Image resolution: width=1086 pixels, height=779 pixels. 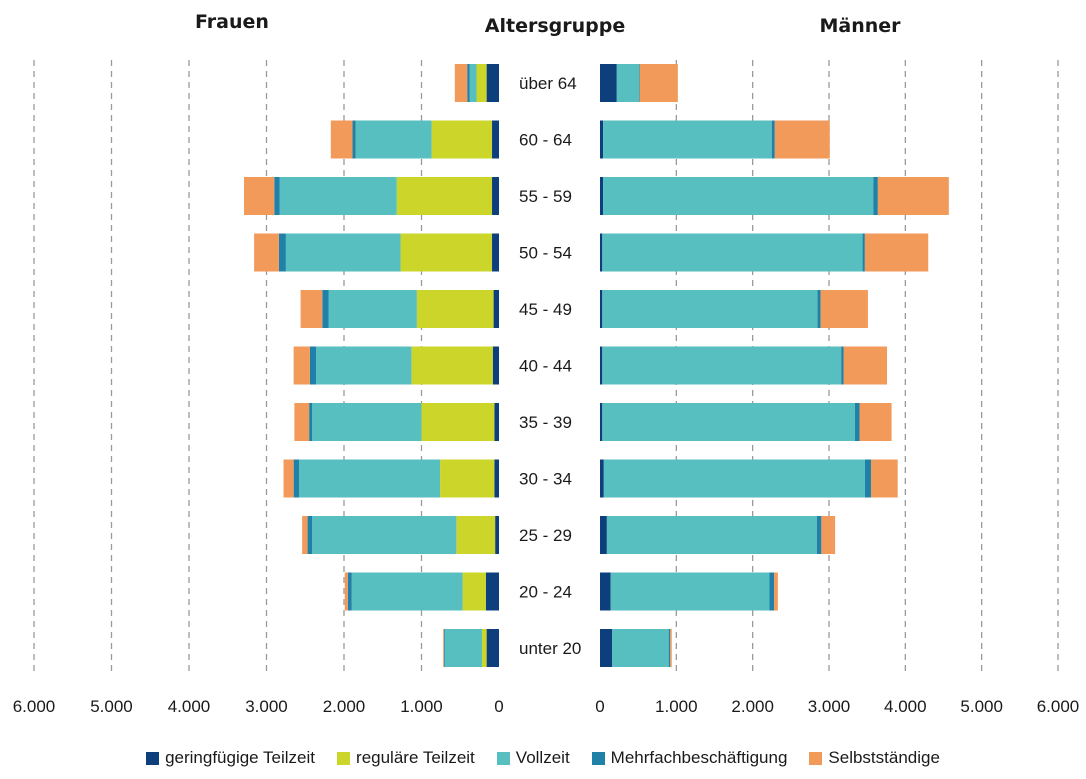 I want to click on legend-label: reguläre Teilzeit, so click(x=415, y=757).